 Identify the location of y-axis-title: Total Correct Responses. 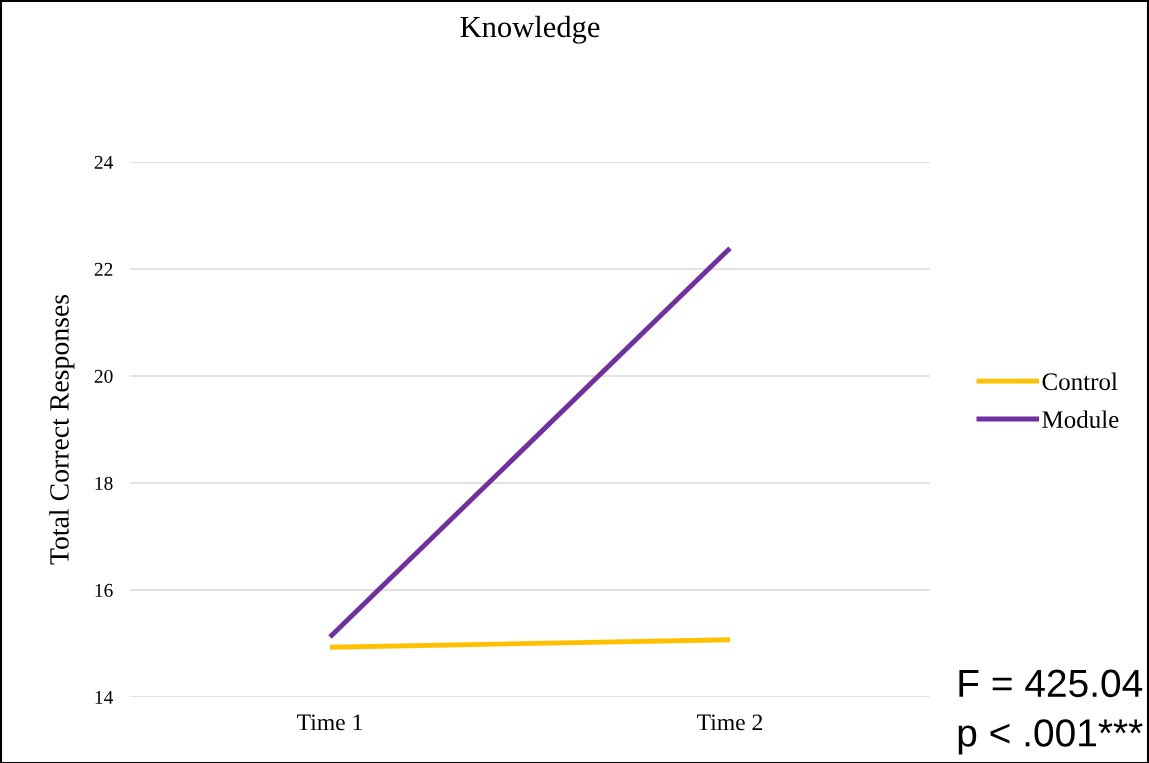
(62, 429).